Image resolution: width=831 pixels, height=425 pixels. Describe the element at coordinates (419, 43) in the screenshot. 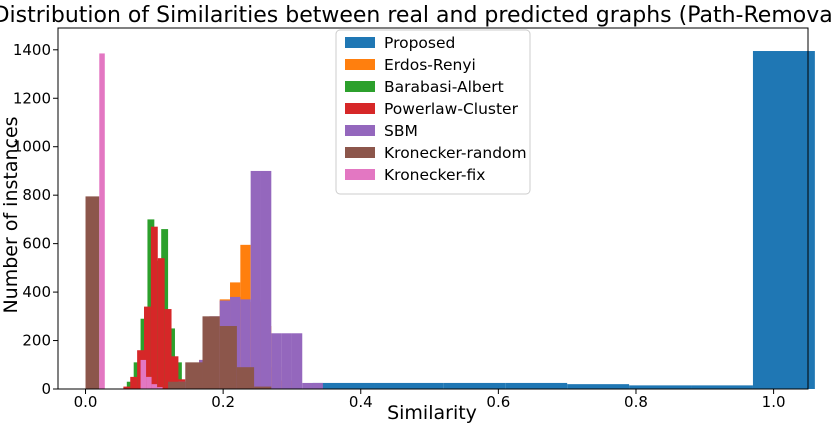

I see `legend-label: Proposed` at that location.